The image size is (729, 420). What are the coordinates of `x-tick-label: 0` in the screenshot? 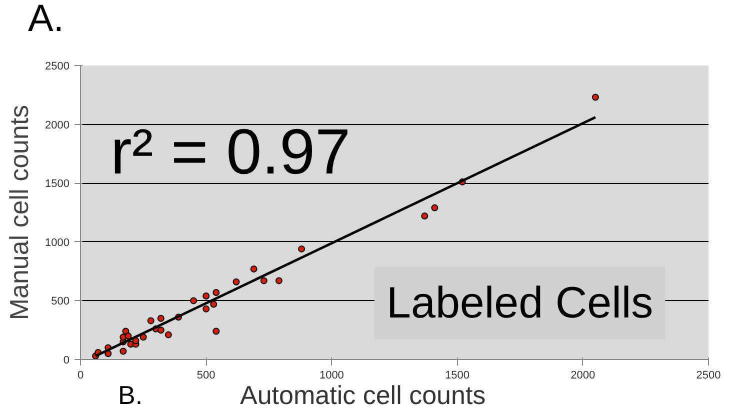 It's located at (80, 376).